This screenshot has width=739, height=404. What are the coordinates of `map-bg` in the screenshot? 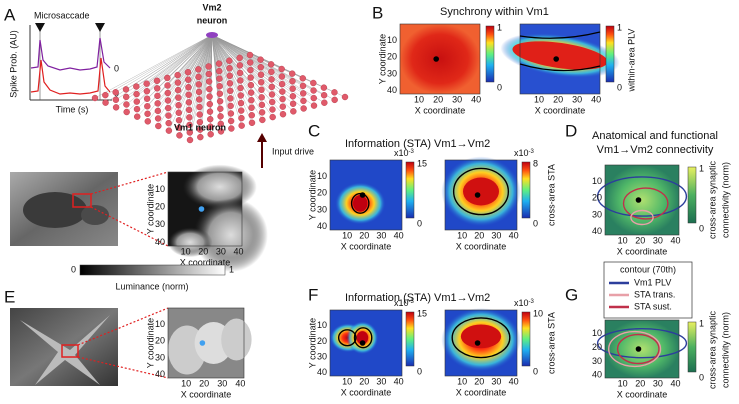 It's located at (440, 59).